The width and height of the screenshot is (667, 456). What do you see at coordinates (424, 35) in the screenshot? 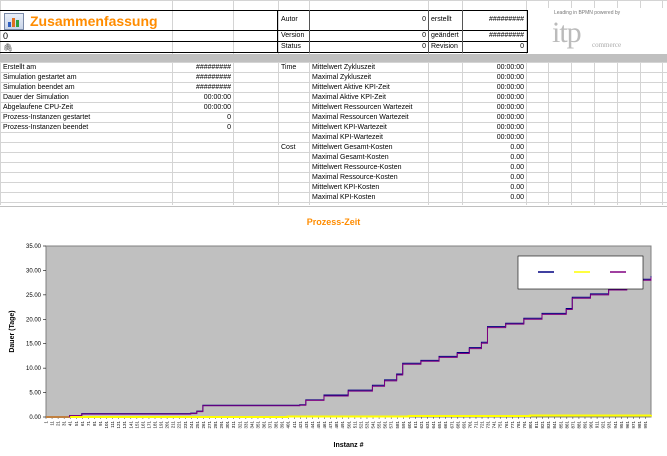
I see `version-value: 0` at bounding box center [424, 35].